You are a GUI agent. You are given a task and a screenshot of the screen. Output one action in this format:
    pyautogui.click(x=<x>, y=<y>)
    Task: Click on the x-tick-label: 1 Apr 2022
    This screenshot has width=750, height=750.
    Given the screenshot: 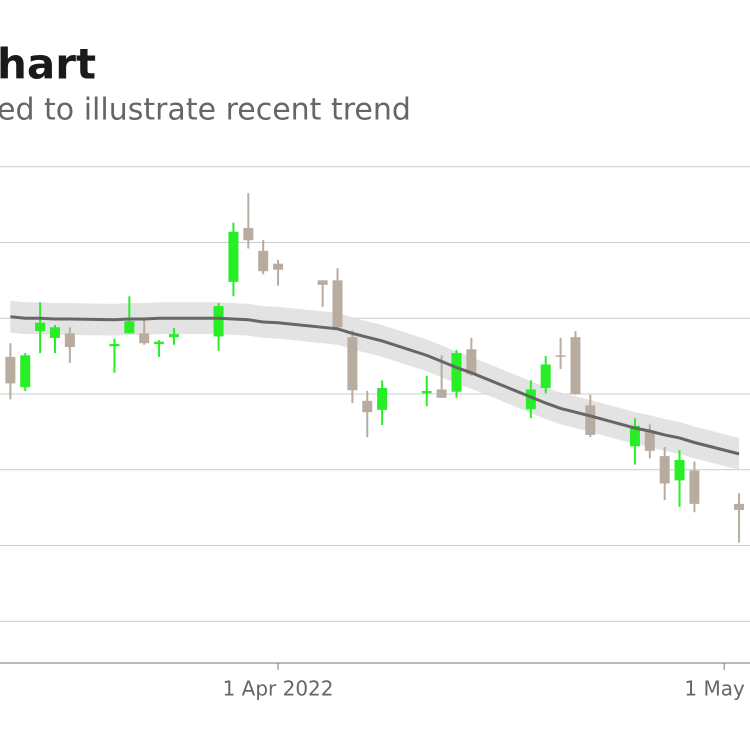 What is the action you would take?
    pyautogui.click(x=278, y=689)
    